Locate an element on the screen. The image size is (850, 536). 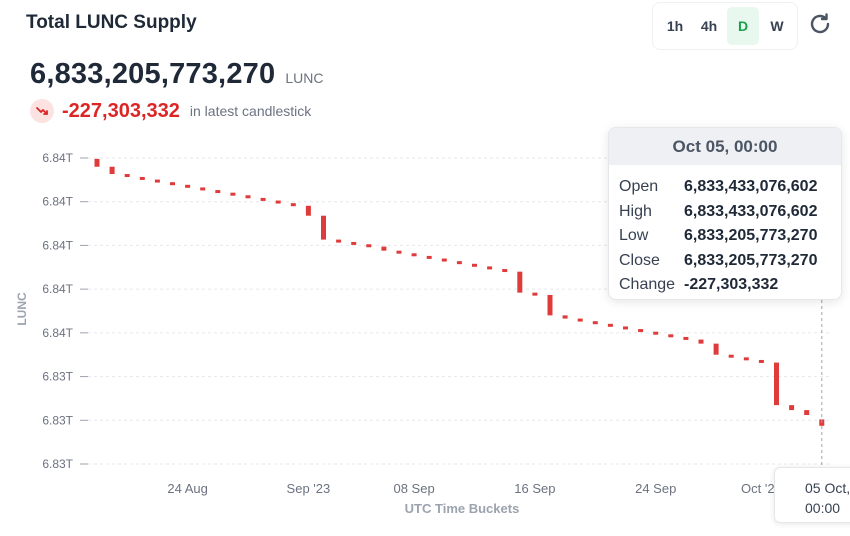
x-tick-label: Oct '23 is located at coordinates (761, 488).